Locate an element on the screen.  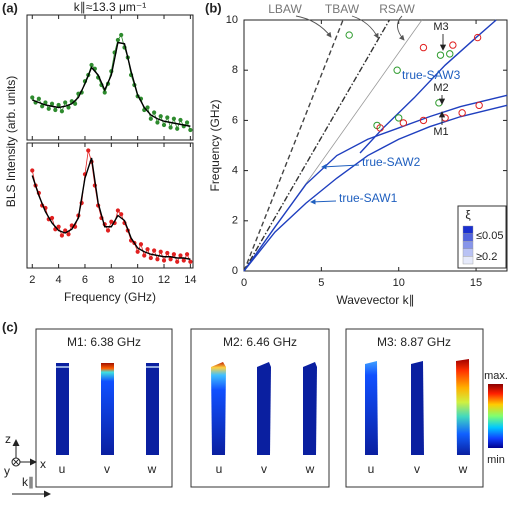
mode-annotation: M1 is located at coordinates (440, 132).